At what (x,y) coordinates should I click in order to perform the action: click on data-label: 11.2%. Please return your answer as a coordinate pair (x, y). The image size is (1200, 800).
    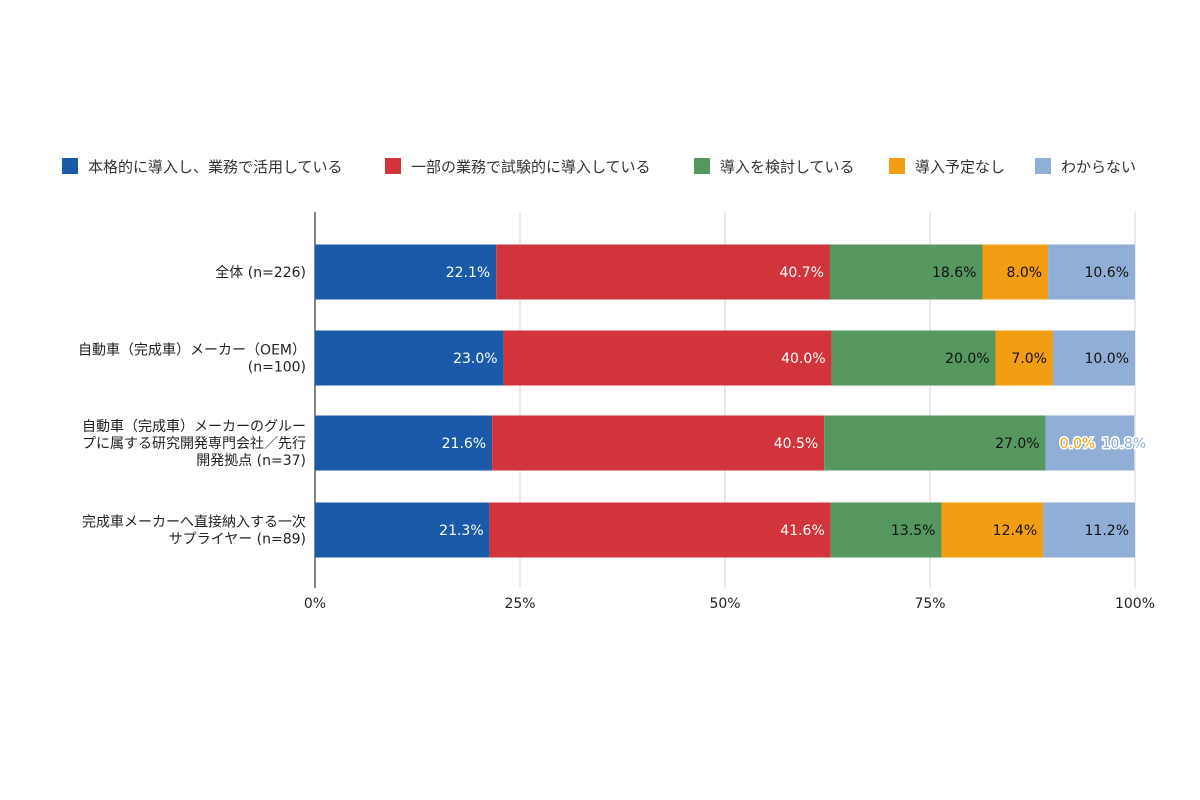
    Looking at the image, I should click on (1107, 531).